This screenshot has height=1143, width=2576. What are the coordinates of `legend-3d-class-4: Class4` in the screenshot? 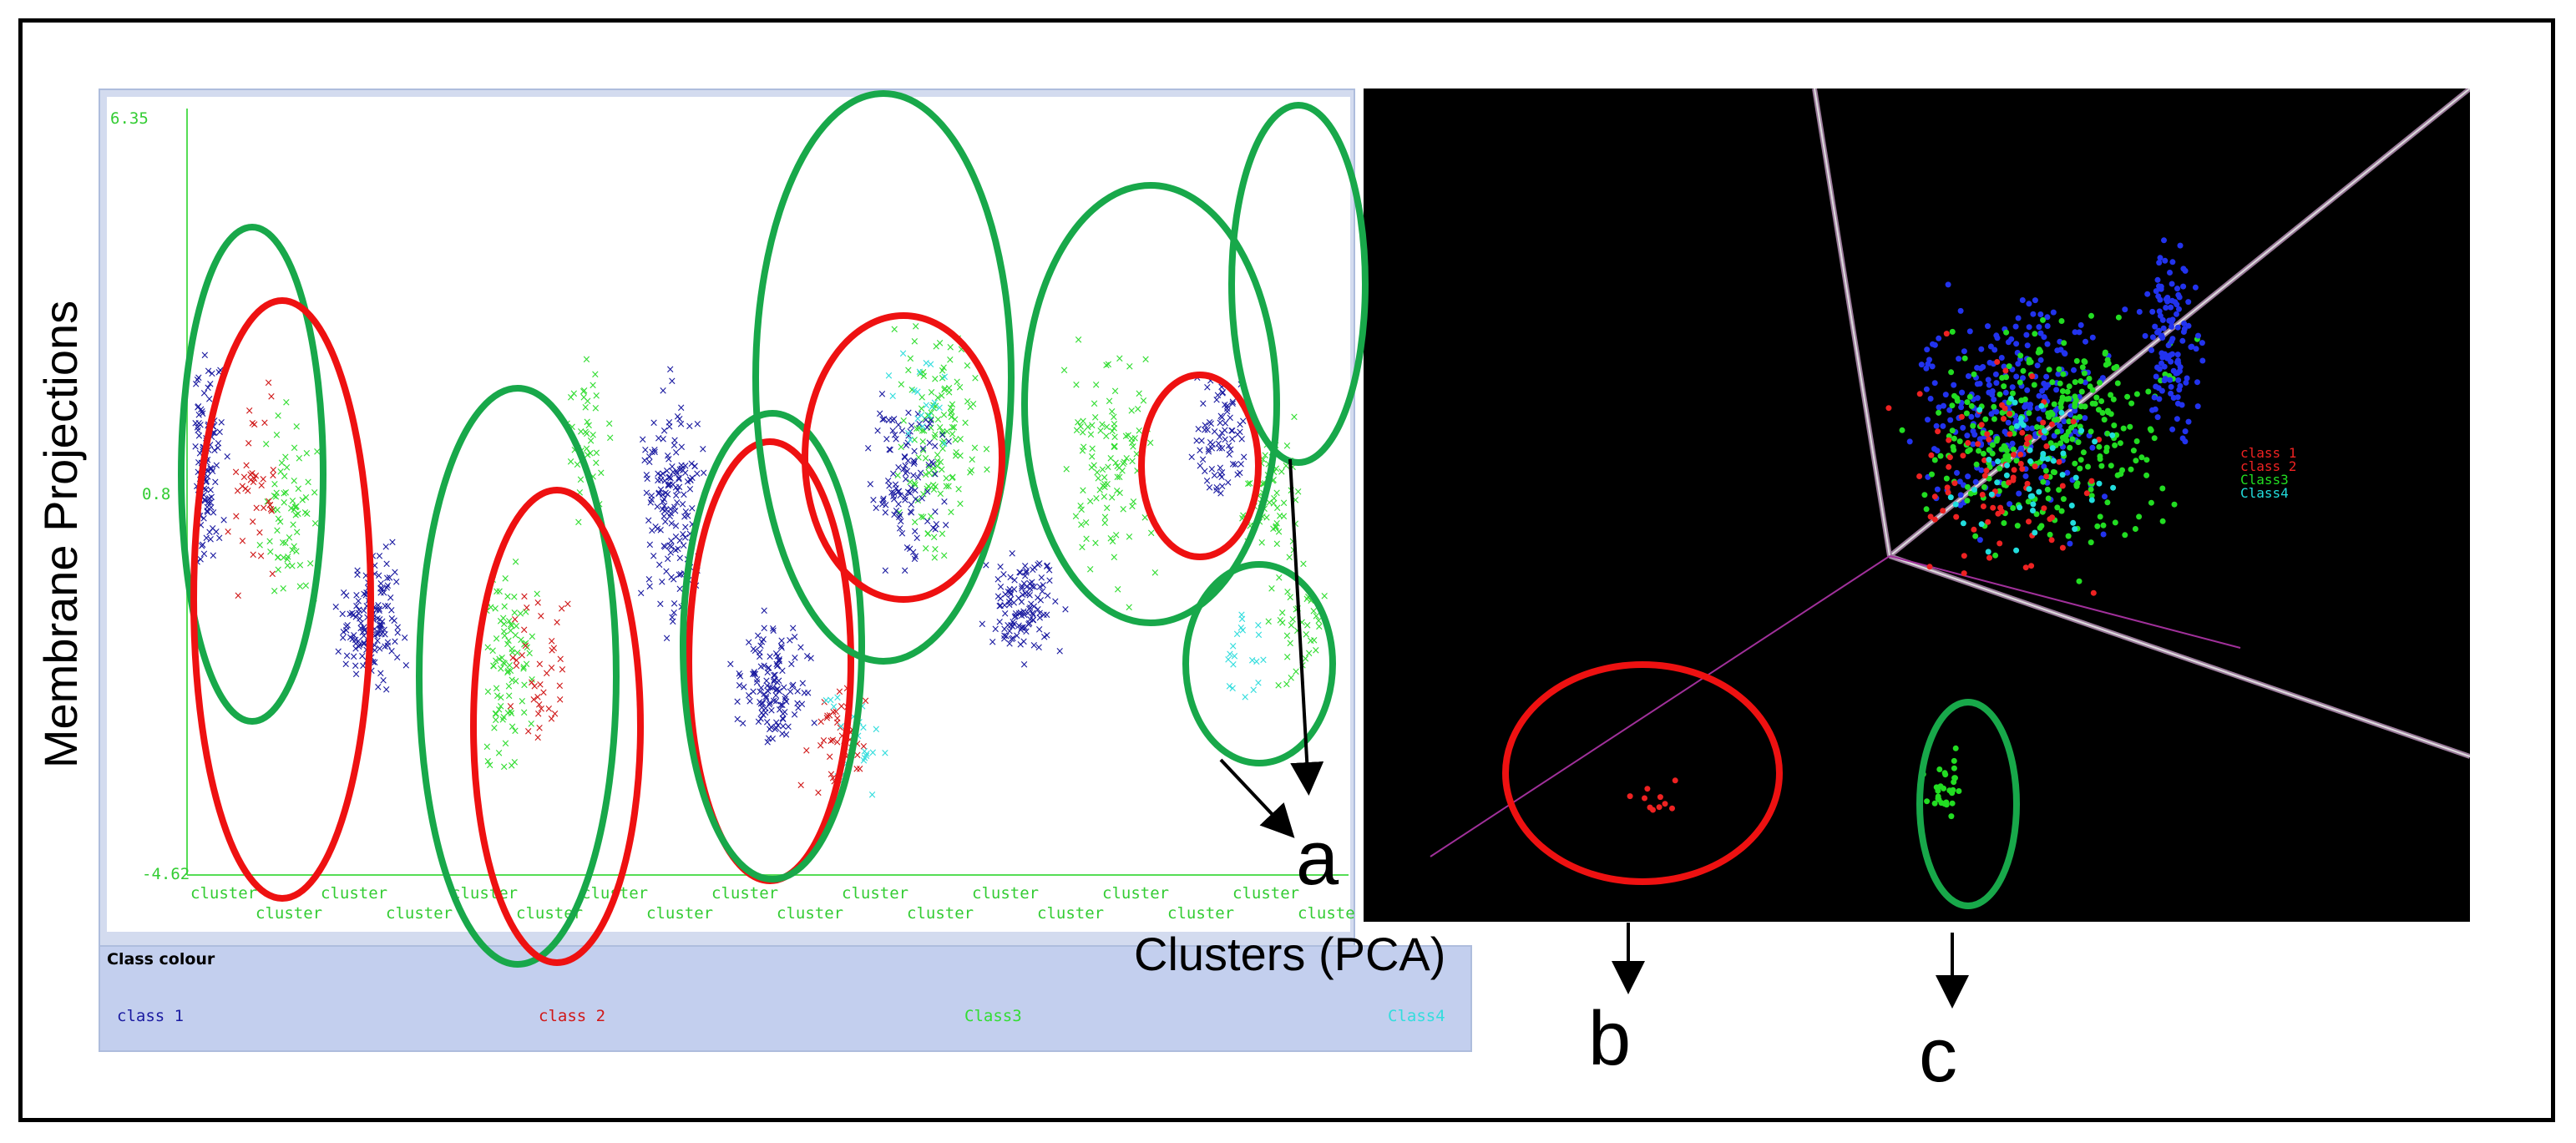 It's located at (2264, 493).